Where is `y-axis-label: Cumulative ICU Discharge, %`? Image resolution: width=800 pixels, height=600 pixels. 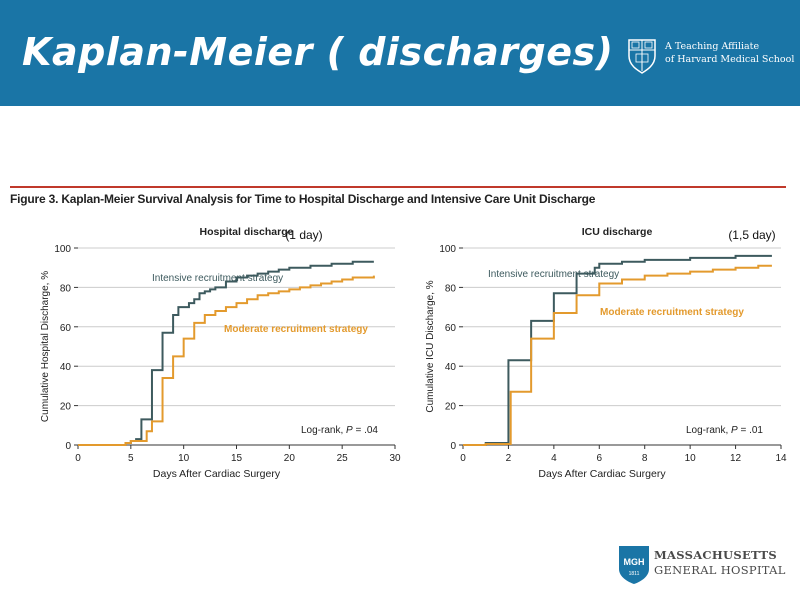
y-axis-label: Cumulative ICU Discharge, % is located at coordinates (430, 346).